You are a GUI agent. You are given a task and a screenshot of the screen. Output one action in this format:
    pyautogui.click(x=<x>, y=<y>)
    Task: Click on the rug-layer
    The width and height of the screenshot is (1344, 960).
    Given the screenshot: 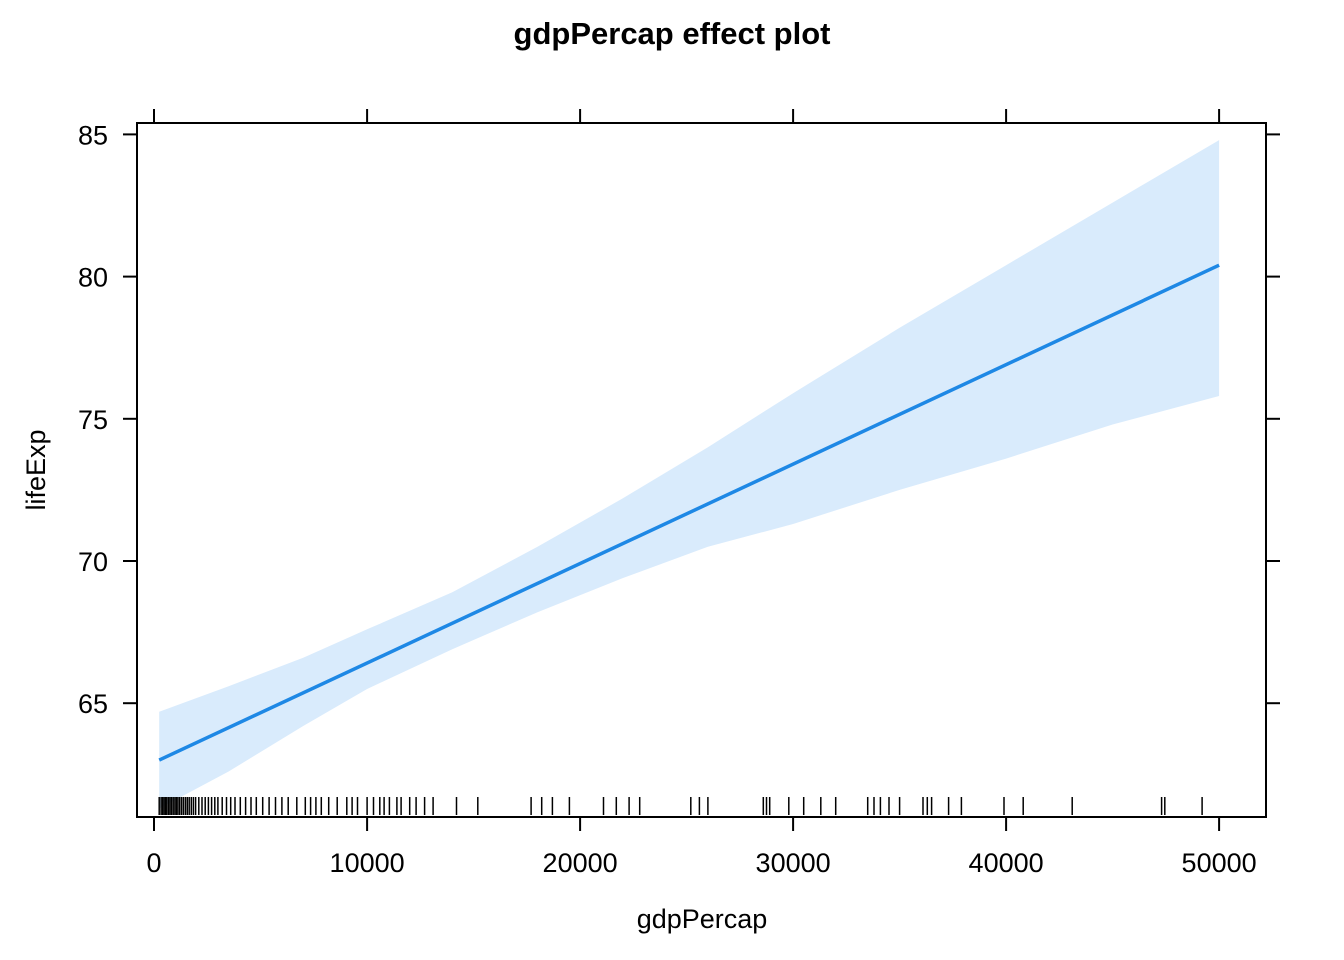 What is the action you would take?
    pyautogui.click(x=680, y=806)
    